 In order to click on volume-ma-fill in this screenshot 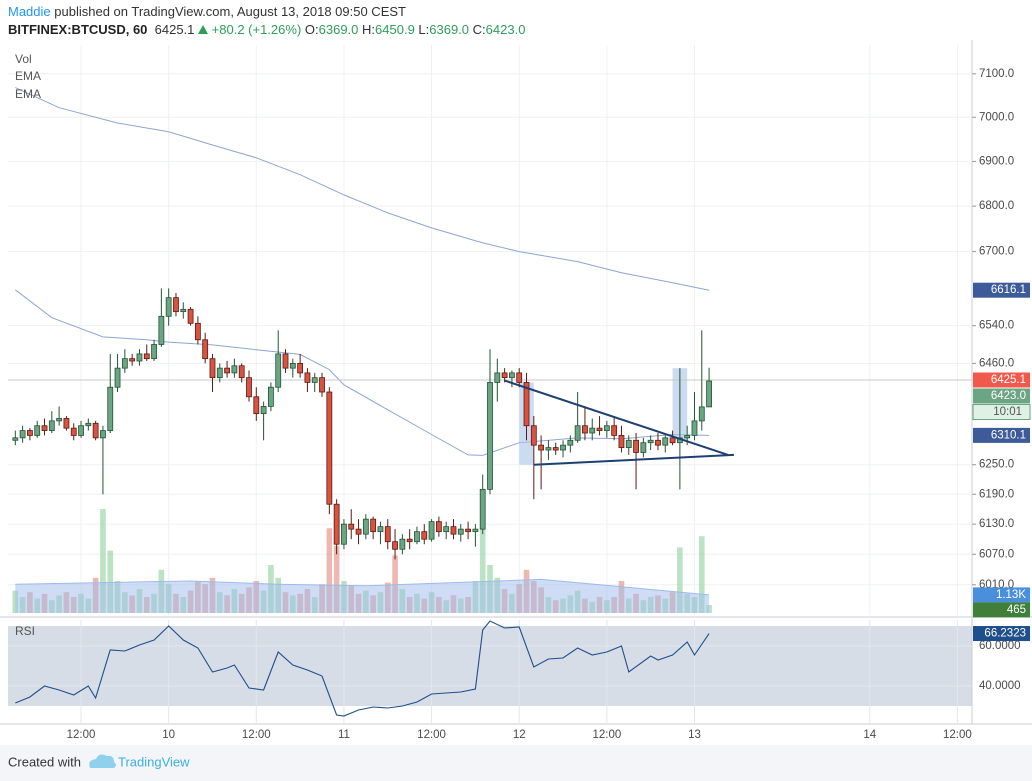, I will do `click(362, 596)`.